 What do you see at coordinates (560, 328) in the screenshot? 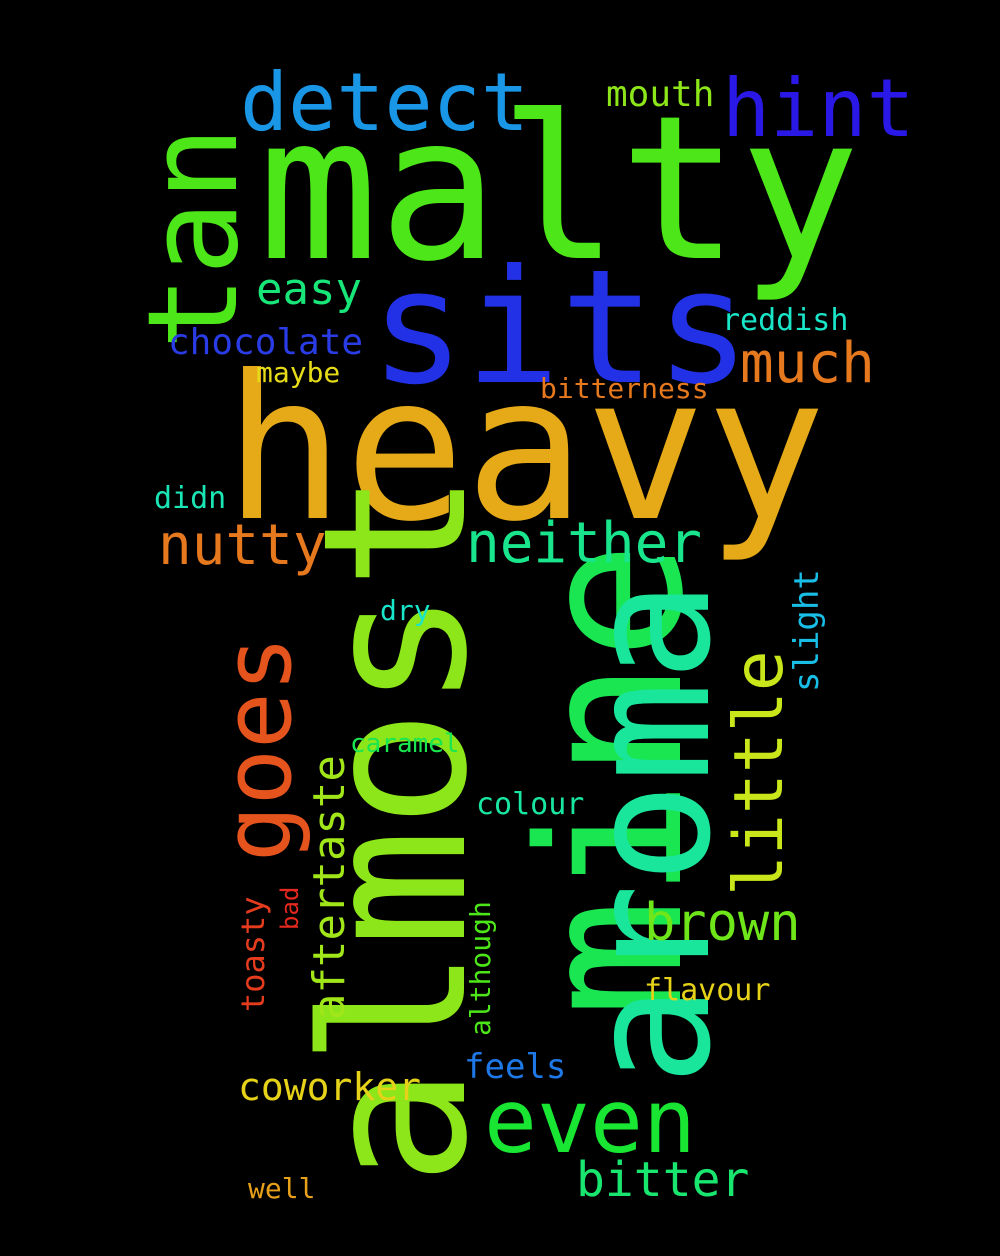
I see `word-sits: sits` at bounding box center [560, 328].